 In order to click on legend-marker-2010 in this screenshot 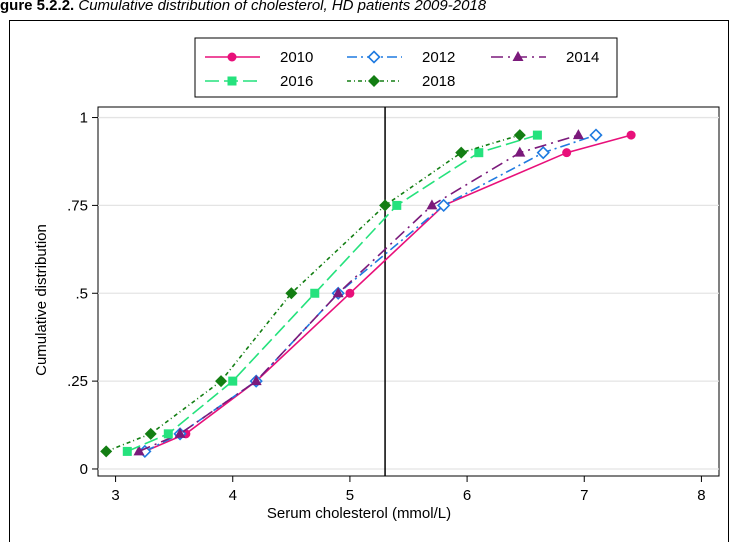, I will do `click(232, 57)`.